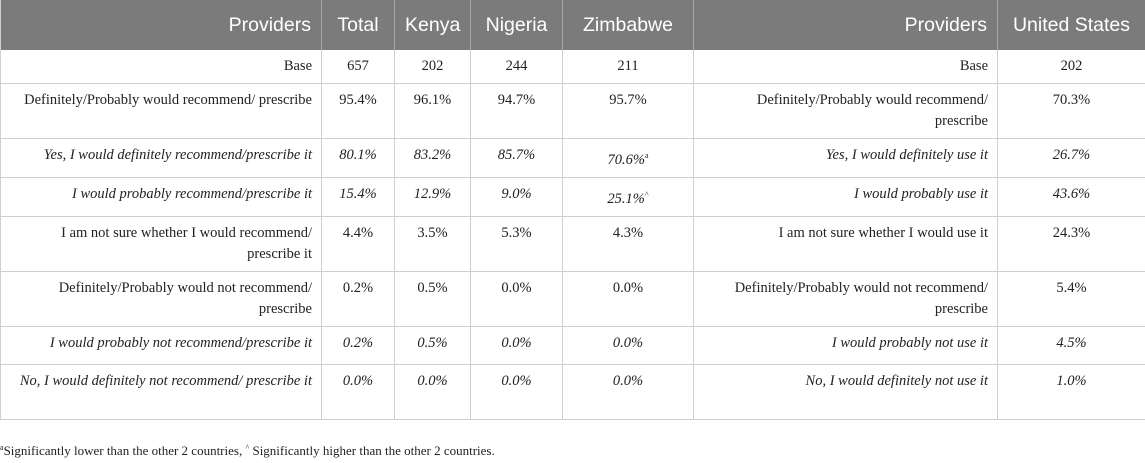 This screenshot has width=1145, height=463. I want to click on cell-nigeria-text: 9.0%, so click(516, 194).